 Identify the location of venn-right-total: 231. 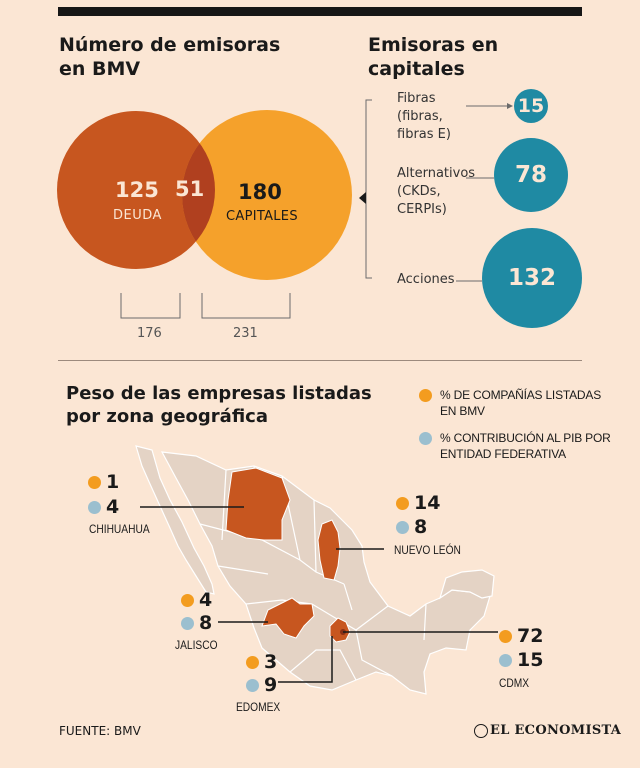
(245, 333).